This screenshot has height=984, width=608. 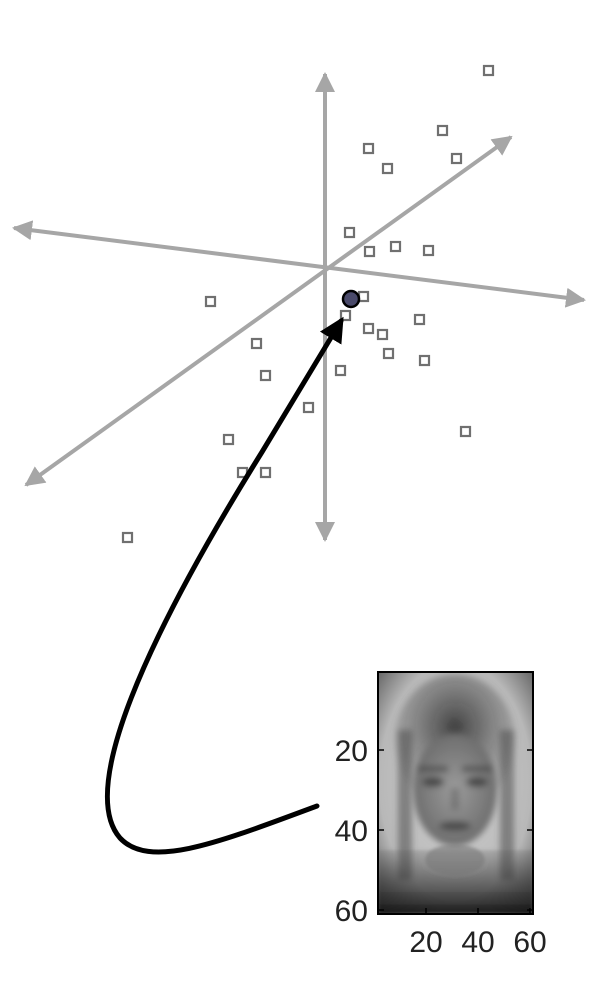 I want to click on face-image, so click(x=455, y=793).